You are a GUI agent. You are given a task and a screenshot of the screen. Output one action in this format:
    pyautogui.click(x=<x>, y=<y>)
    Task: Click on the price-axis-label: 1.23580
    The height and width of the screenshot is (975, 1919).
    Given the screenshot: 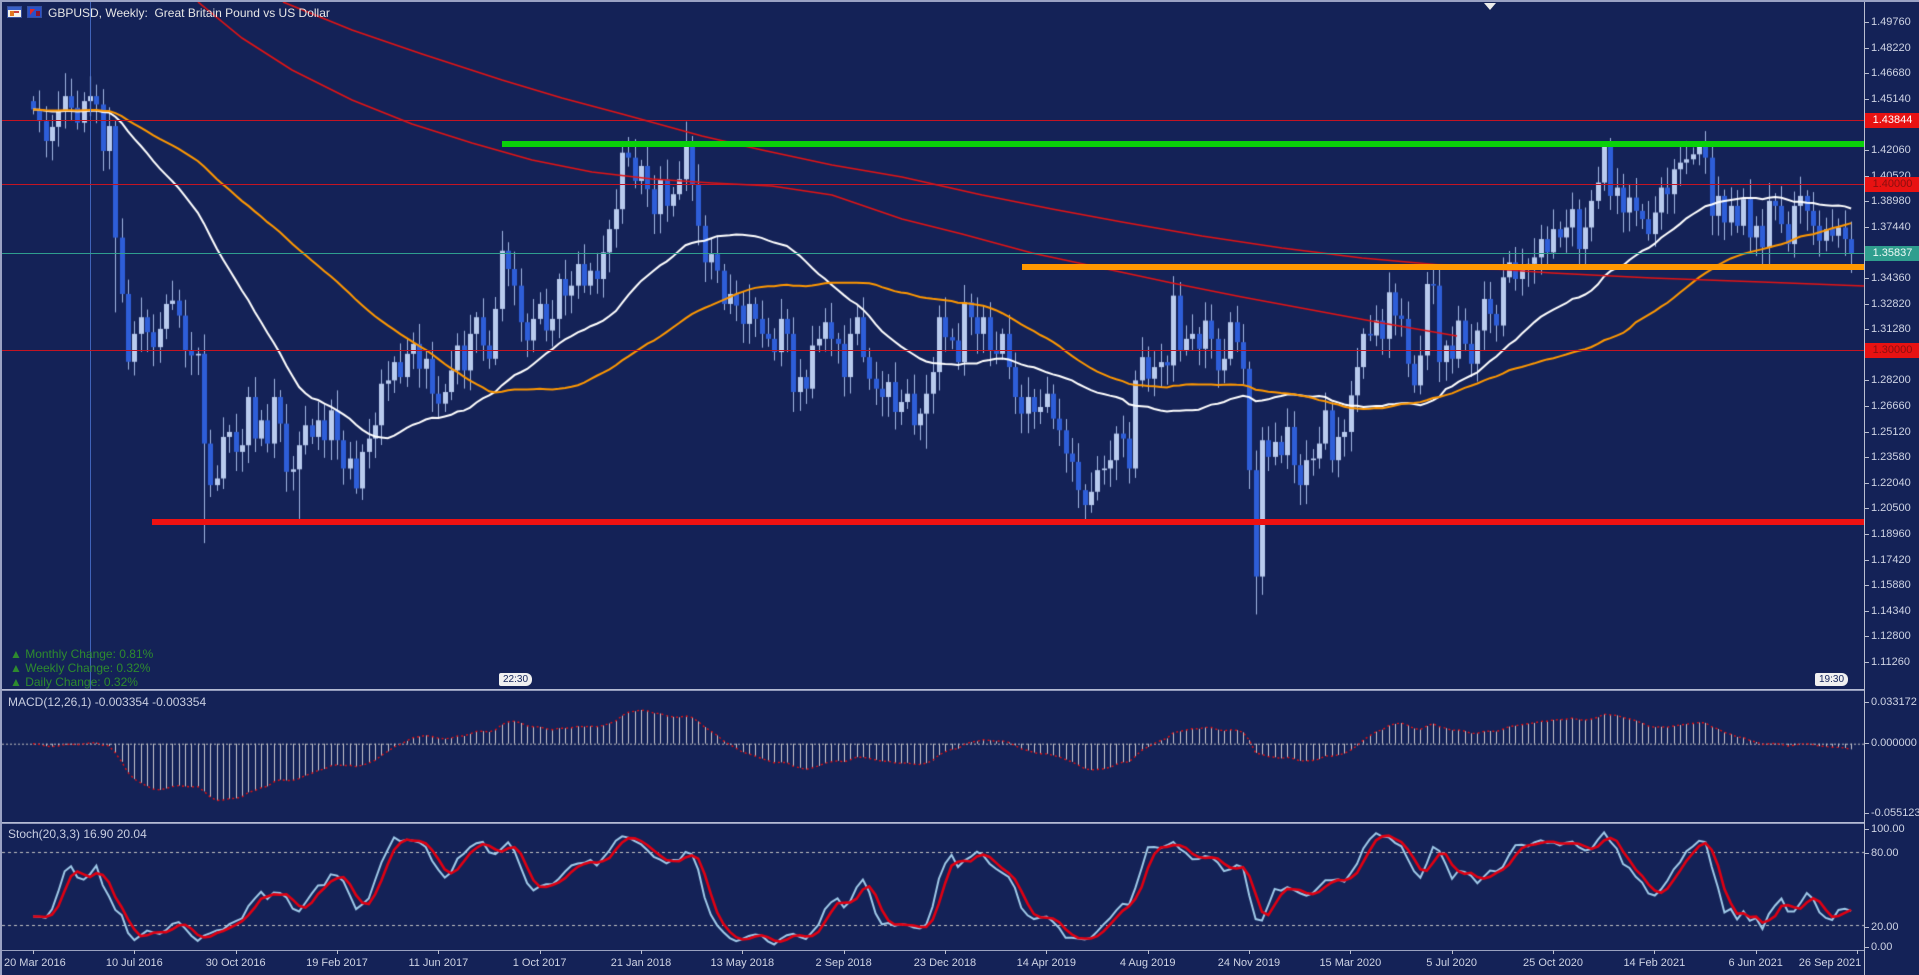 What is the action you would take?
    pyautogui.click(x=1887, y=457)
    